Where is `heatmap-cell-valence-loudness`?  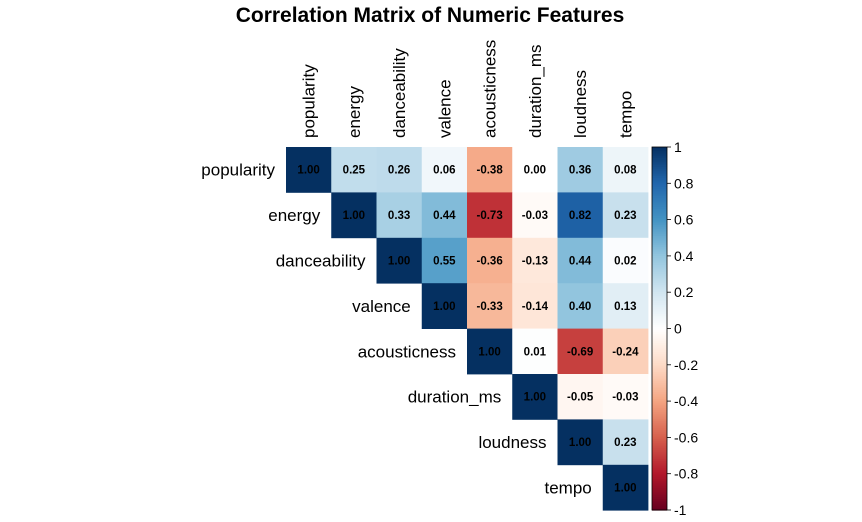
heatmap-cell-valence-loudness is located at coordinates (580, 306).